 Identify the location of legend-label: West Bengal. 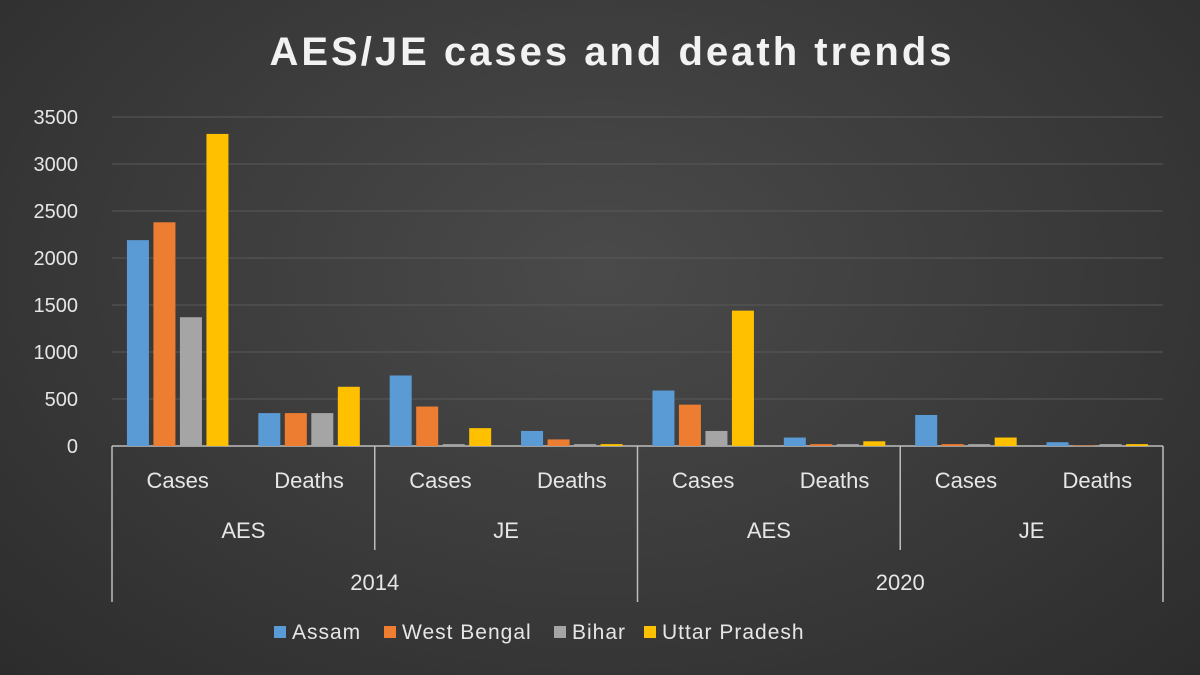
(467, 632).